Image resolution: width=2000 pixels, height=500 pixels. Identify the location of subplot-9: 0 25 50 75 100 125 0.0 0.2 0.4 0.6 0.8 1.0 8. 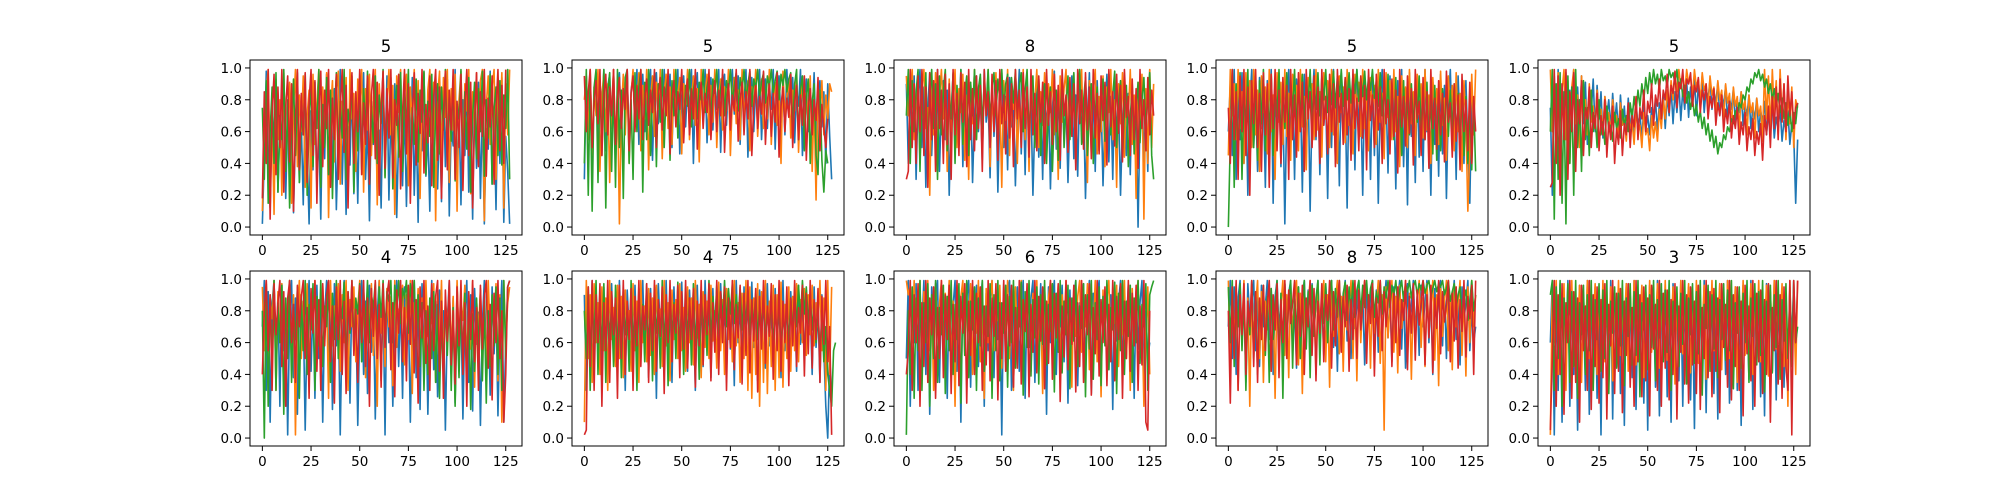
(1338, 359).